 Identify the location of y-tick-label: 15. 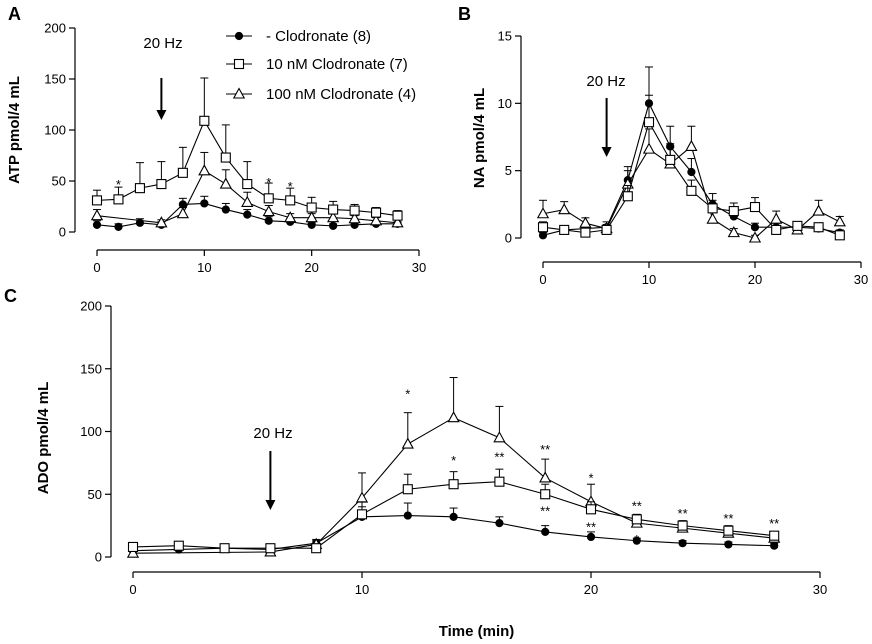
(505, 36).